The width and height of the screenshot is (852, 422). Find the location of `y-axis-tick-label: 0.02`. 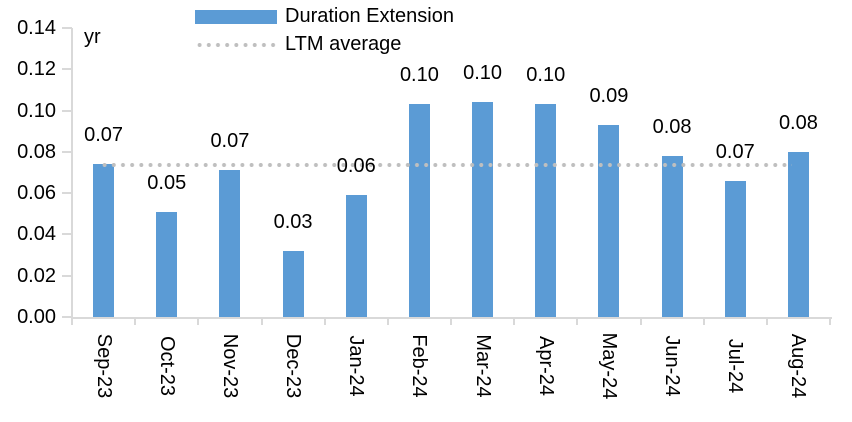

y-axis-tick-label: 0.02 is located at coordinates (36, 275).